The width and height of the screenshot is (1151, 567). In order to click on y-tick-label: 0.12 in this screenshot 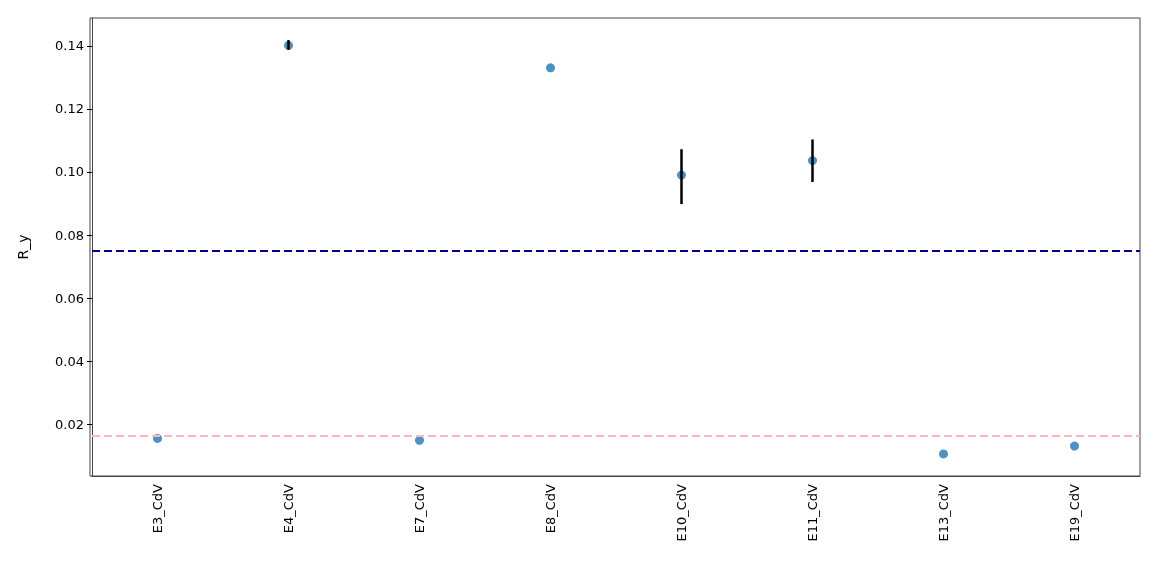, I will do `click(69, 109)`.